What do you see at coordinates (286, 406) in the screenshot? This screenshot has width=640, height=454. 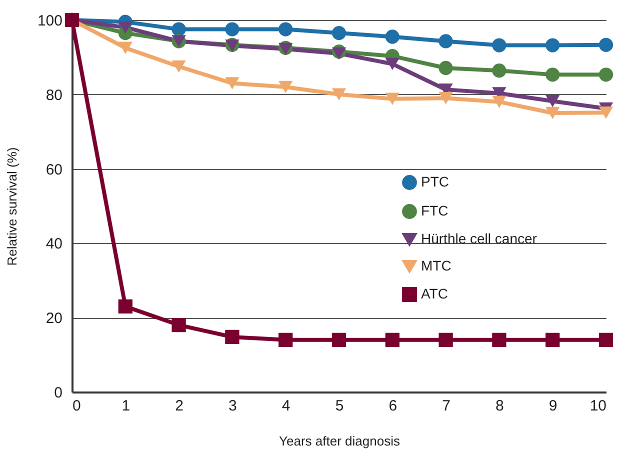 I see `x-tick-label: 4` at bounding box center [286, 406].